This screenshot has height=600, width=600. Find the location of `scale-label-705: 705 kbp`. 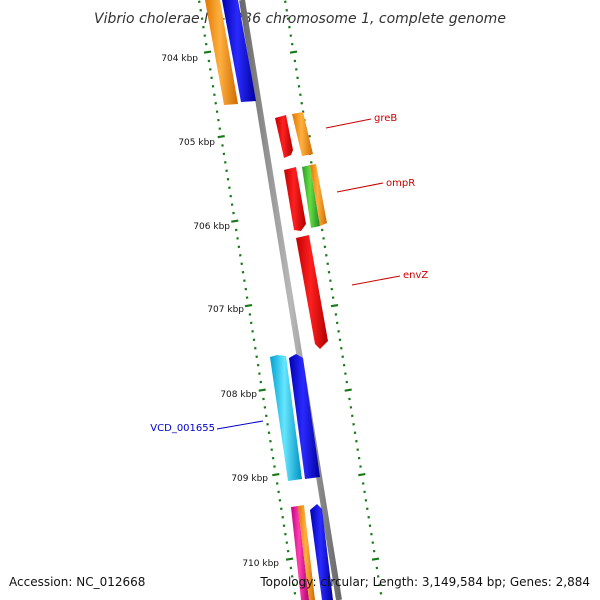

scale-label-705: 705 kbp is located at coordinates (196, 143).